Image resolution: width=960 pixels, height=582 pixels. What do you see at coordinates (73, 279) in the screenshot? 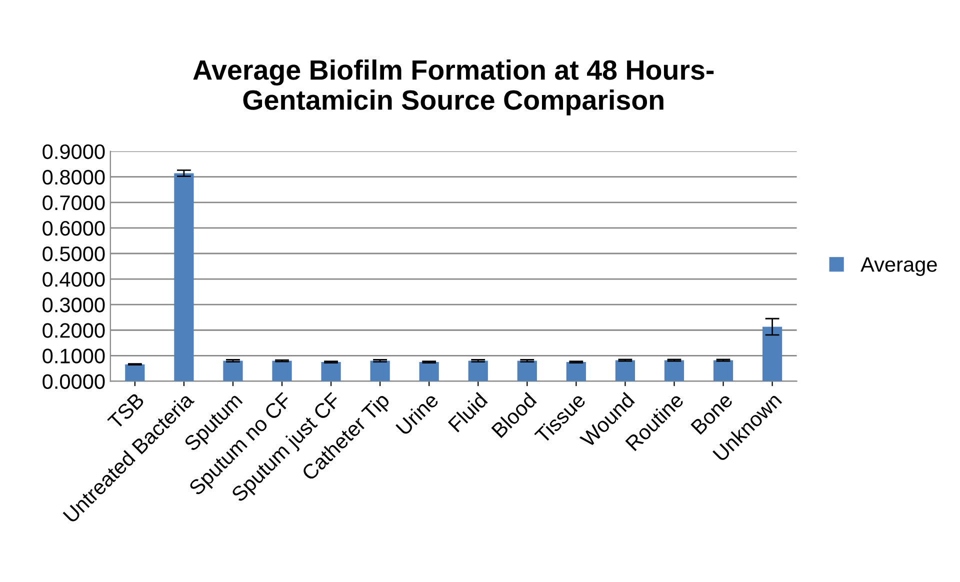
I see `y-tick-label: 0.4000` at bounding box center [73, 279].